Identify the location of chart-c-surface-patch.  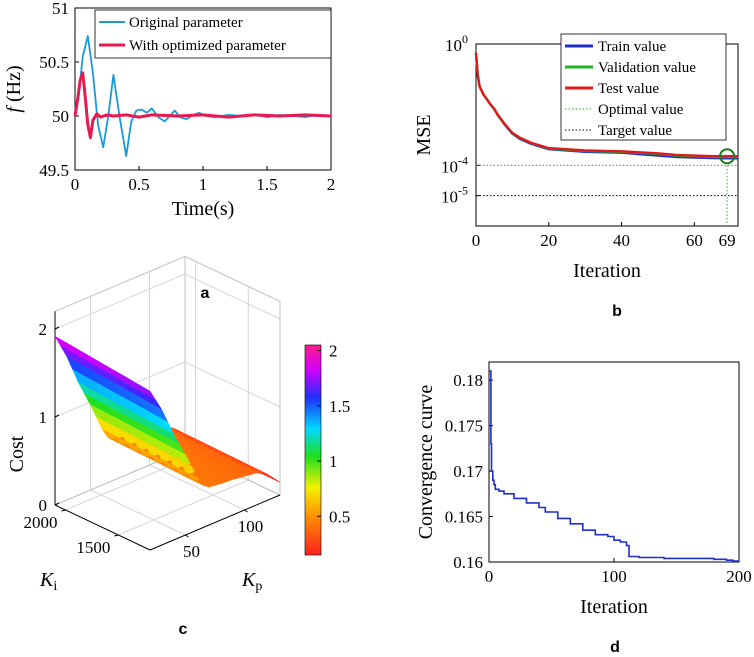
(271, 477).